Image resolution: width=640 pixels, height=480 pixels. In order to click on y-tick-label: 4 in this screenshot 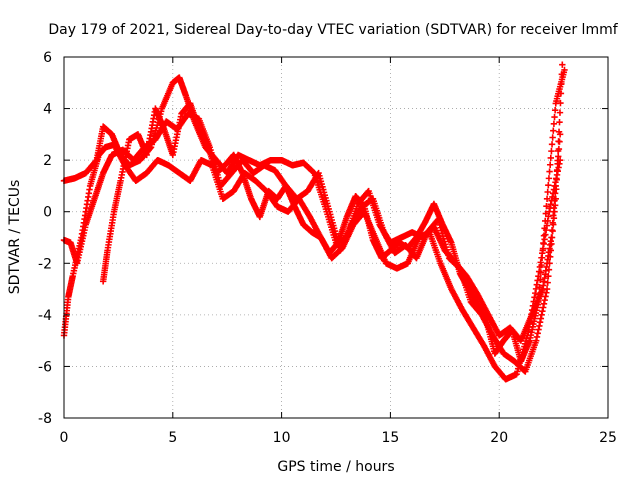, I will do `click(47, 110)`.